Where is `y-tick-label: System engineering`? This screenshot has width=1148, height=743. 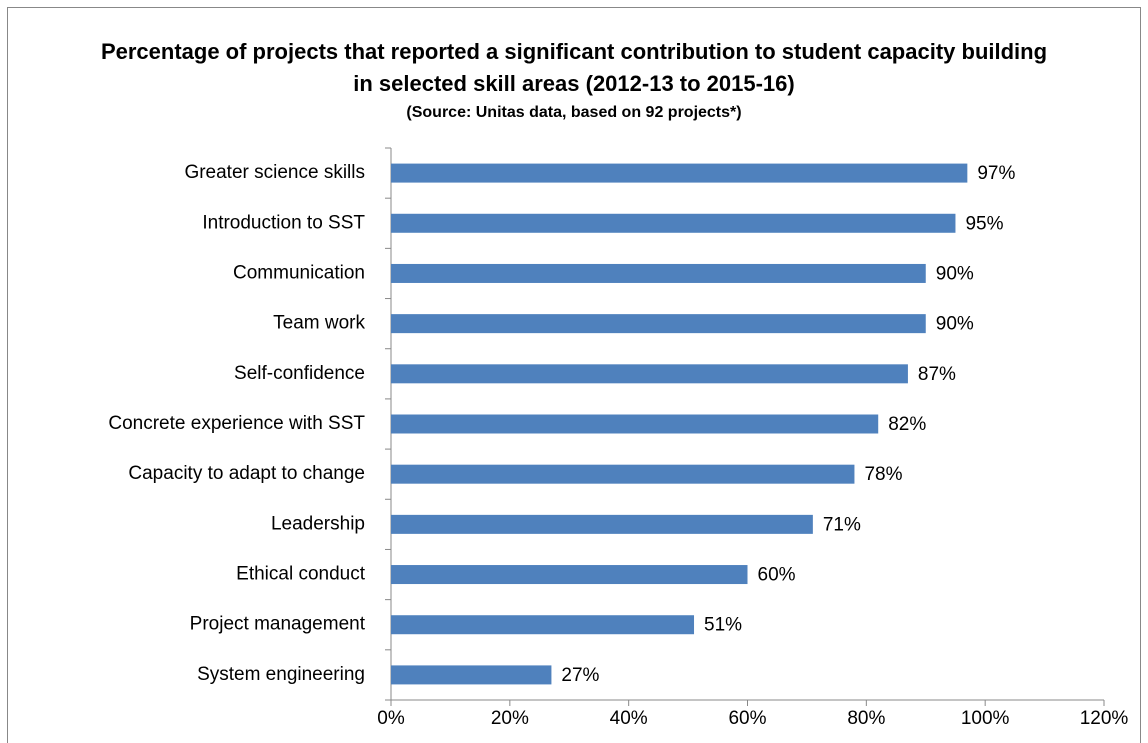 y-tick-label: System engineering is located at coordinates (281, 674).